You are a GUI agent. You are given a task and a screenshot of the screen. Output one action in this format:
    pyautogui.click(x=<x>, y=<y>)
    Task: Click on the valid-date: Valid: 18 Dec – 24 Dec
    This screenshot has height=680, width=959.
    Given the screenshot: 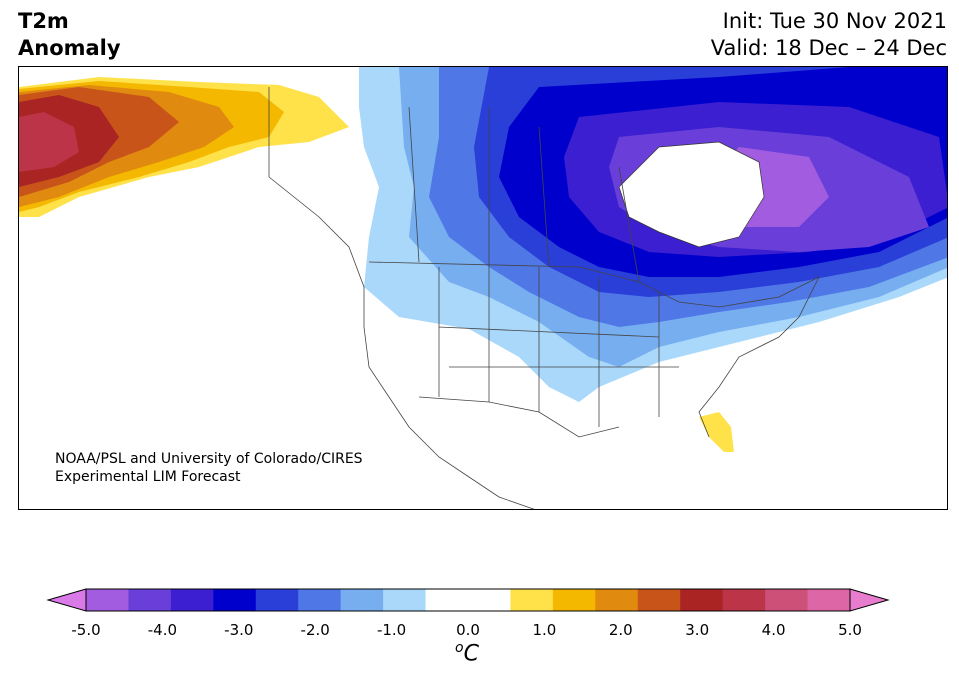 What is the action you would take?
    pyautogui.click(x=828, y=48)
    